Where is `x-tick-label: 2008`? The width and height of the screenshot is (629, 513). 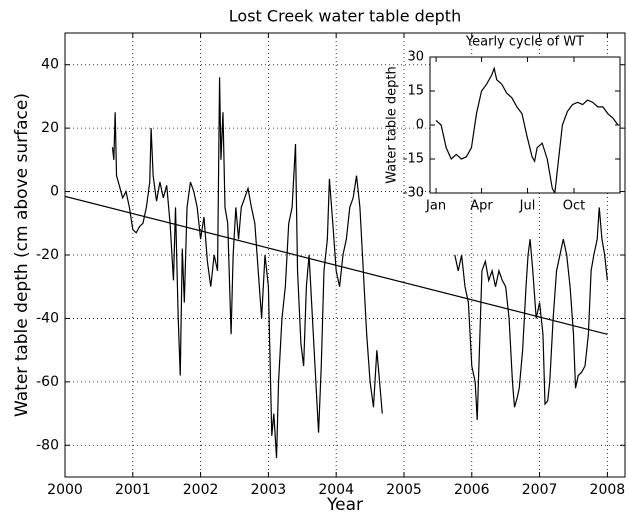
x-tick-label: 2008 is located at coordinates (608, 490).